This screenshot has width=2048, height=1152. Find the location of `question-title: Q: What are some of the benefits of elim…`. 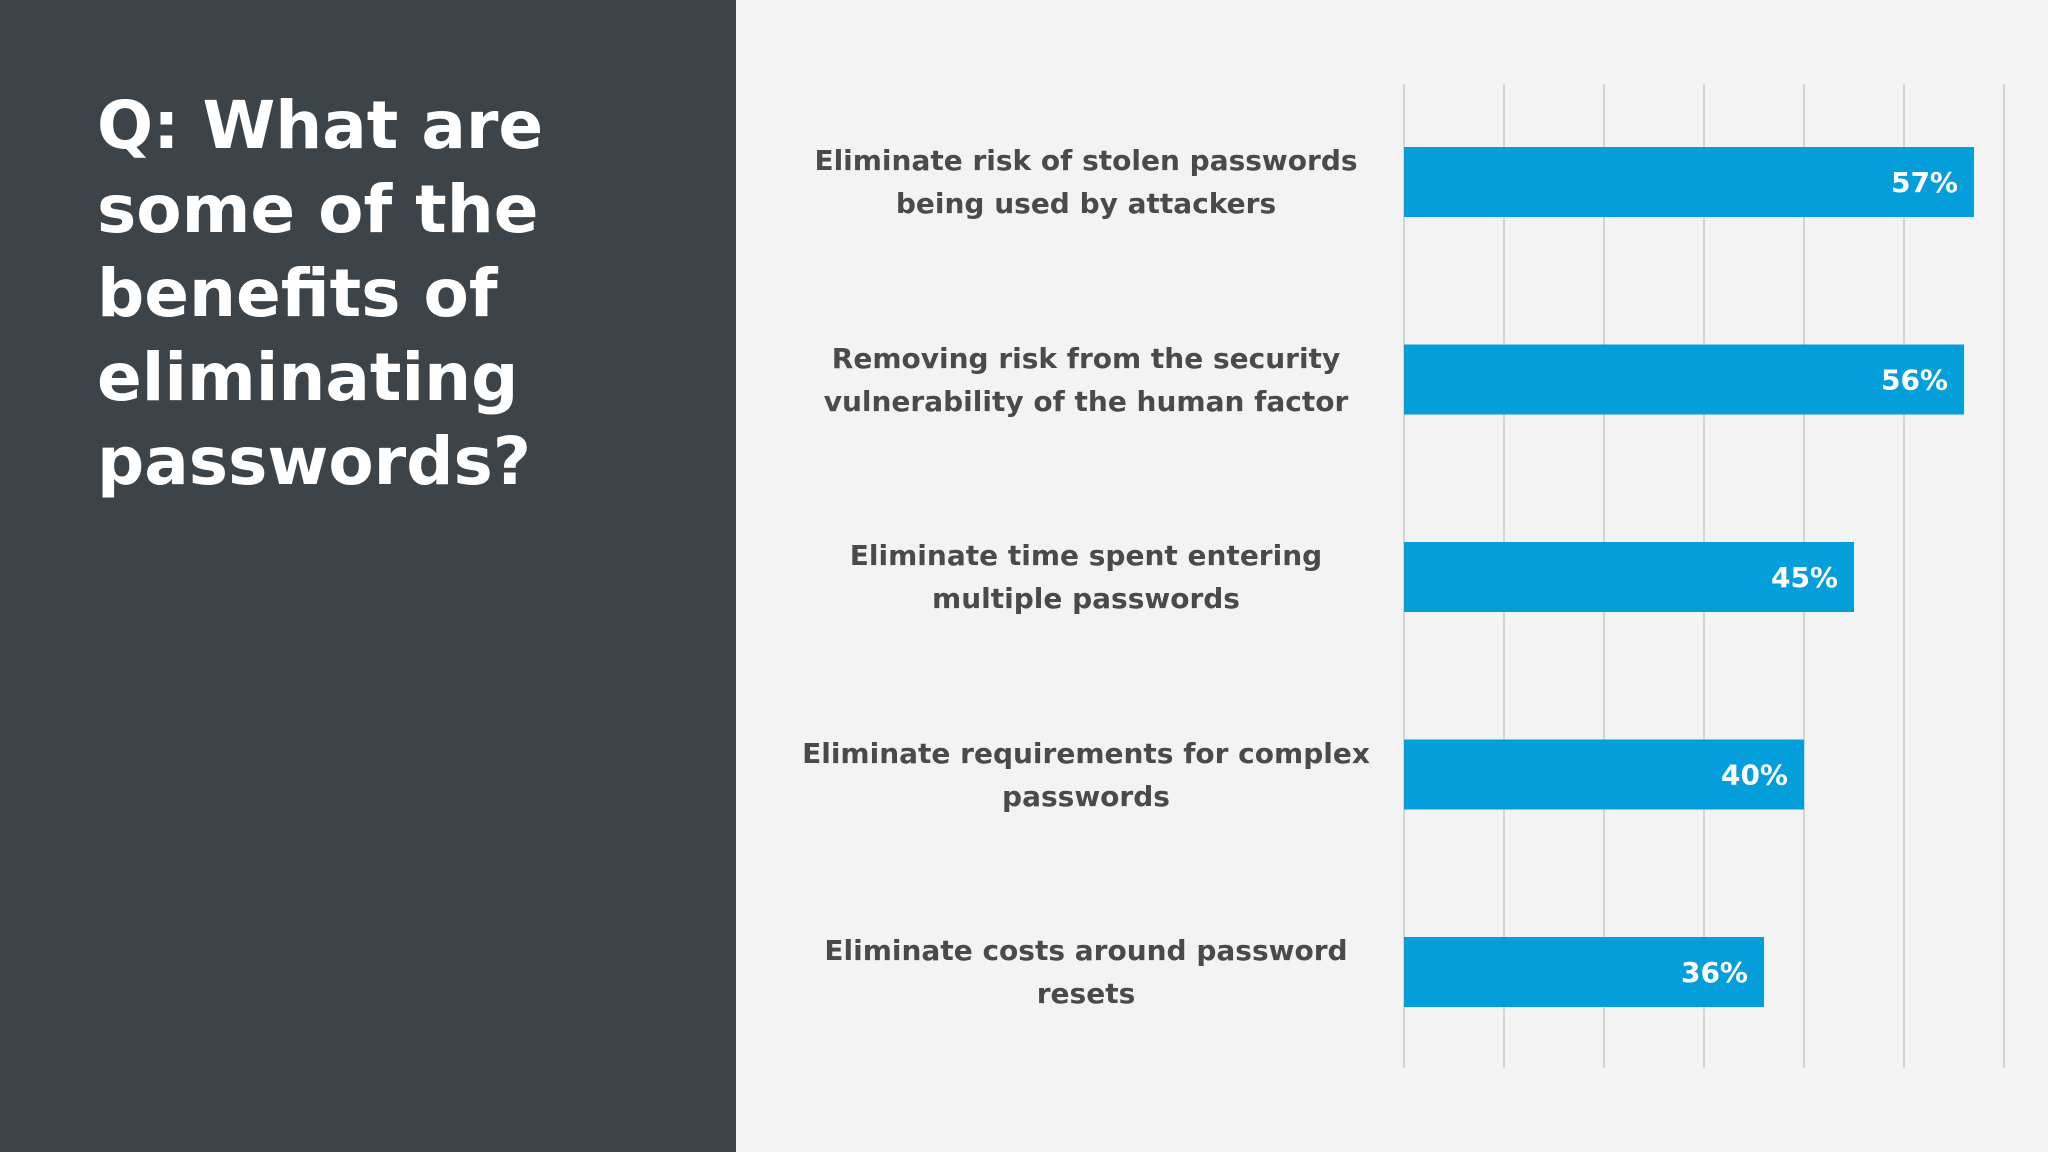

question-title: Q: What are some of the benefits of elim… is located at coordinates (320, 293).